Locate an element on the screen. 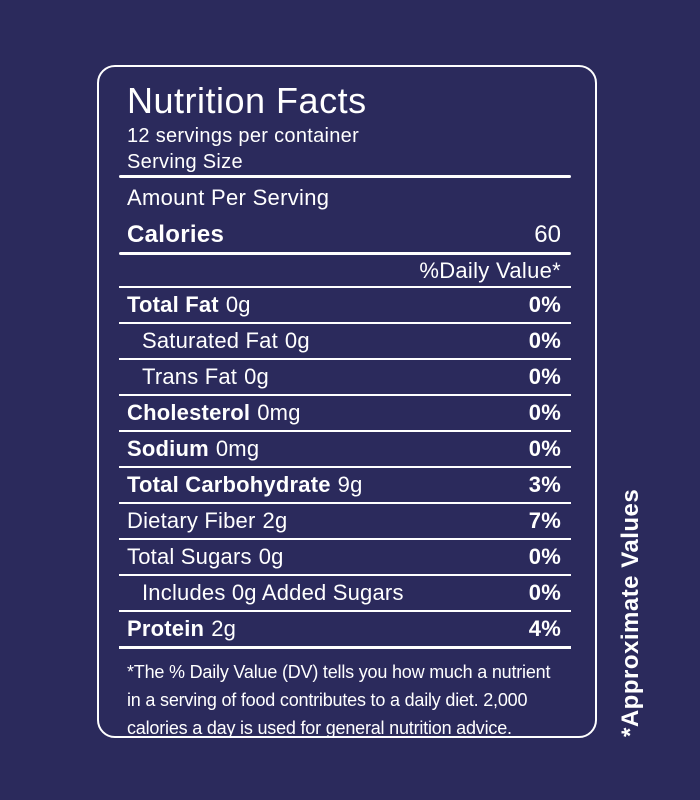  nutrient-label: Trans Fat 0g is located at coordinates (205, 377).